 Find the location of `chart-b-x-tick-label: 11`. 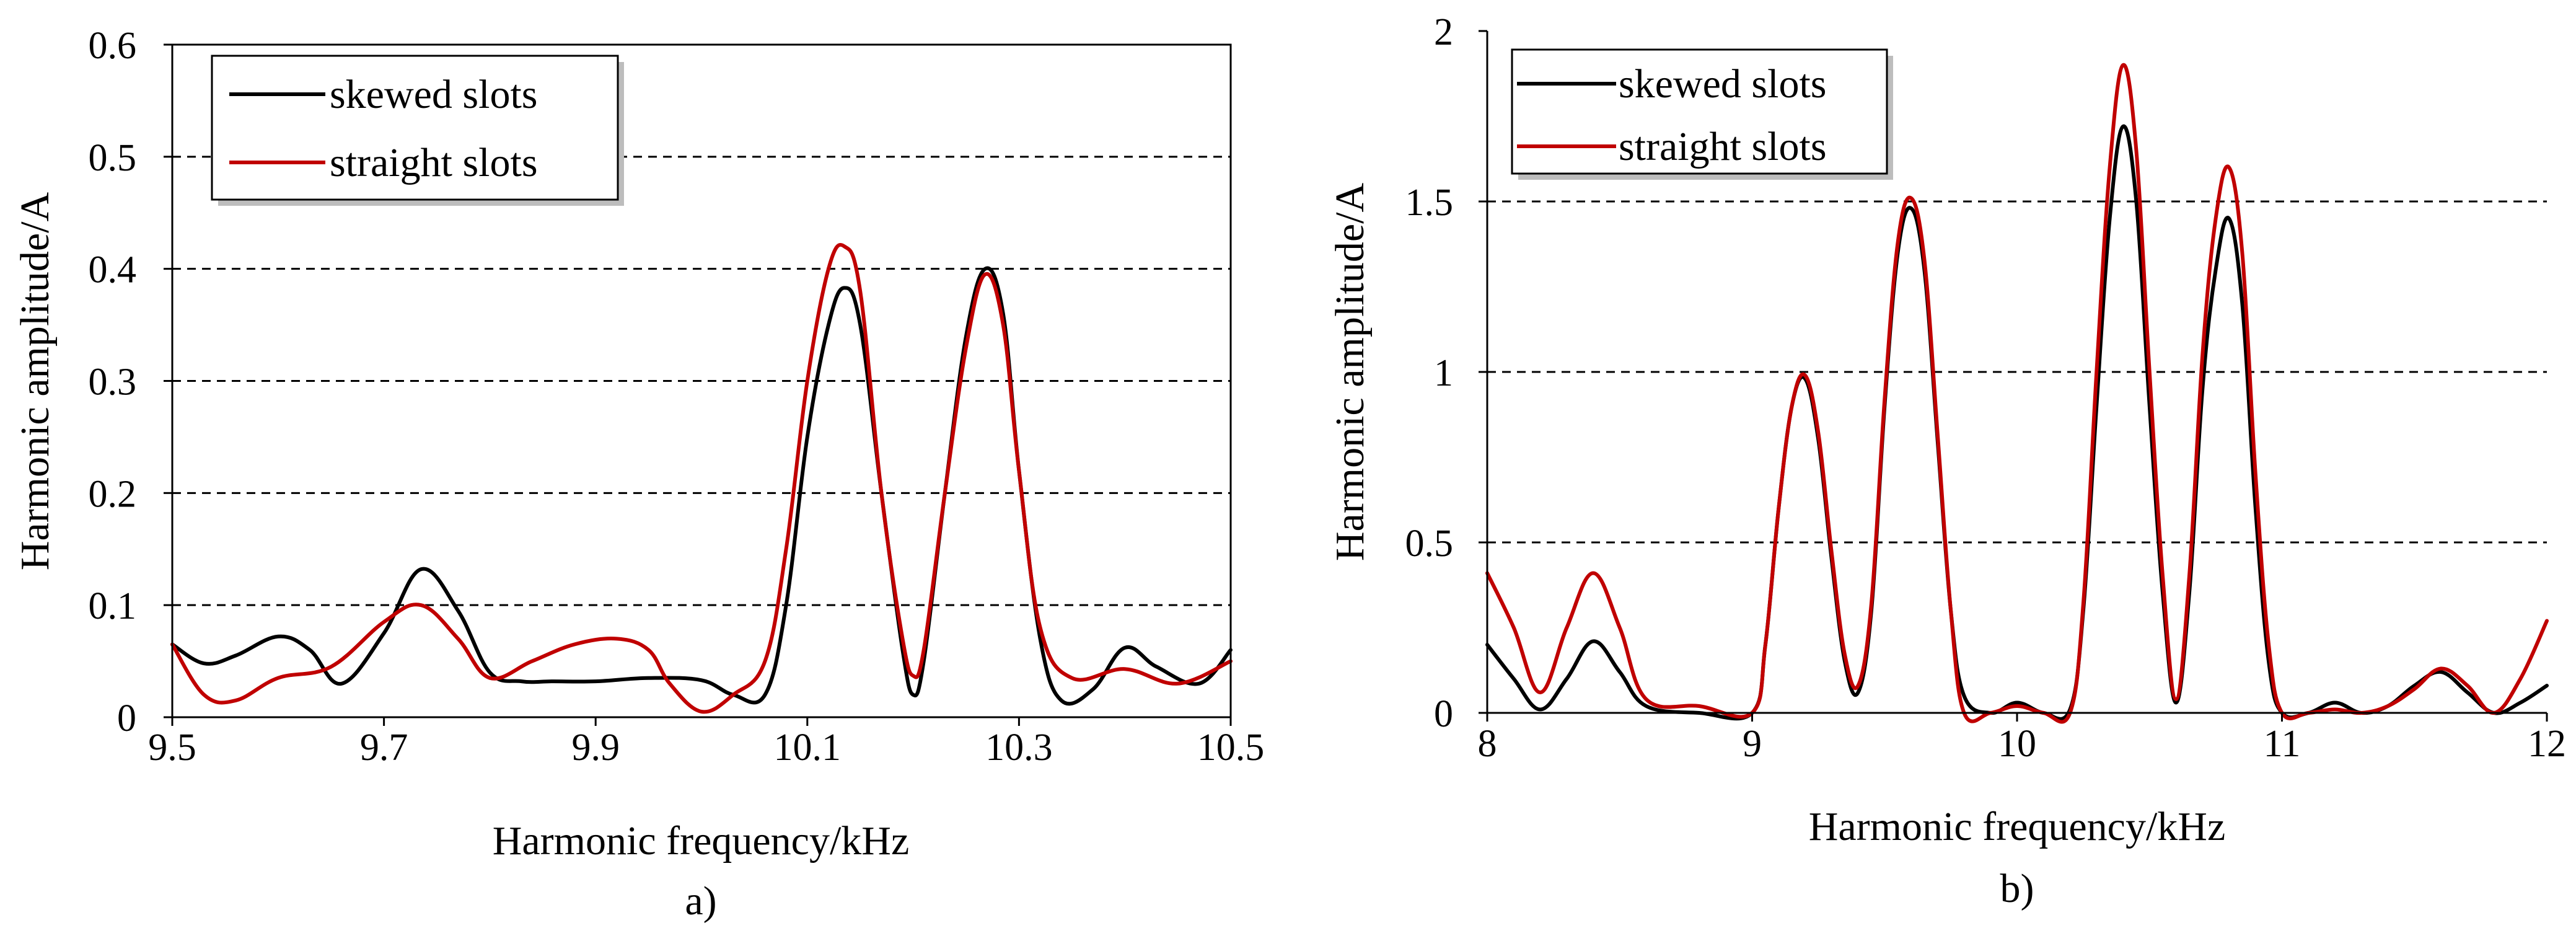

chart-b-x-tick-label: 11 is located at coordinates (2282, 744).